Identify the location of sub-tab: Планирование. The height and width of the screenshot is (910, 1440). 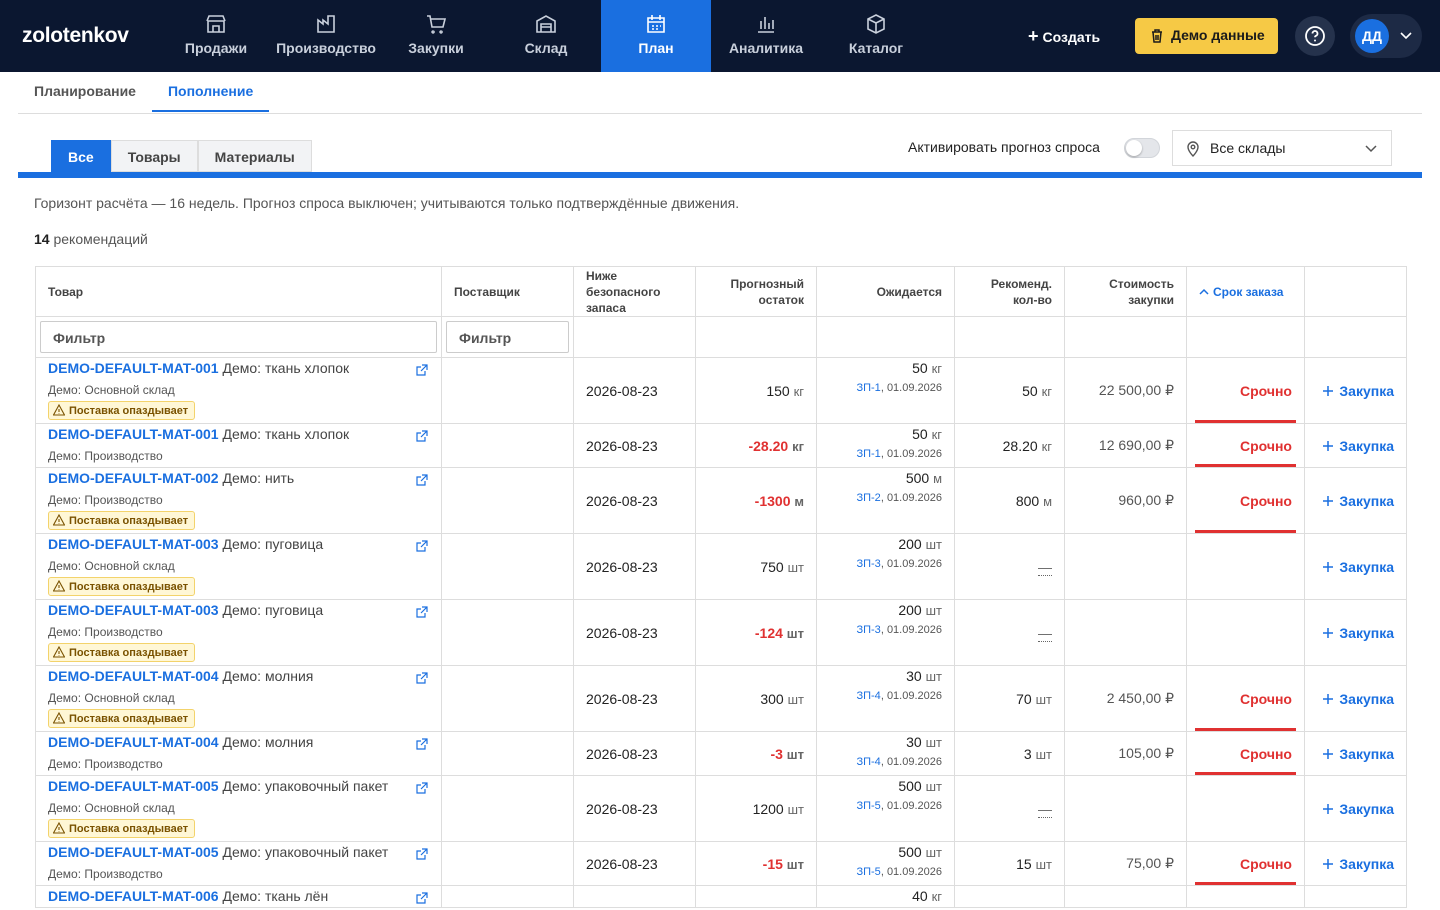
(85, 91).